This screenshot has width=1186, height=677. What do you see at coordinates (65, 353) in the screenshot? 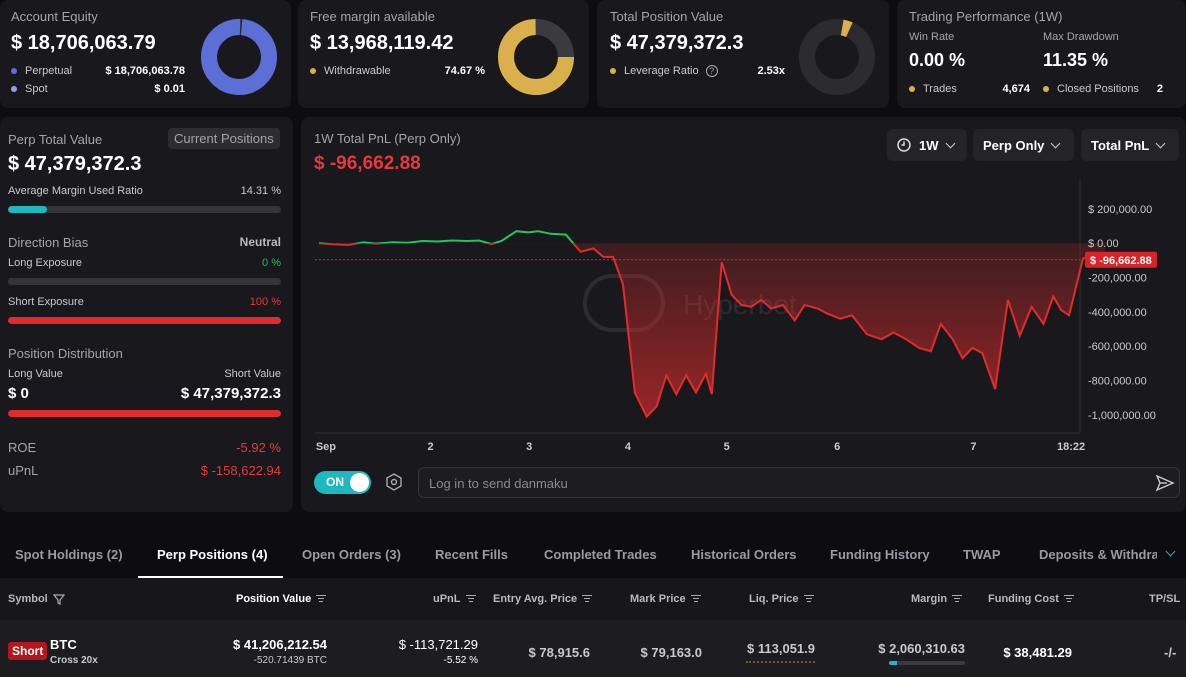
I see `position-distribution-label: Position Distribution` at bounding box center [65, 353].